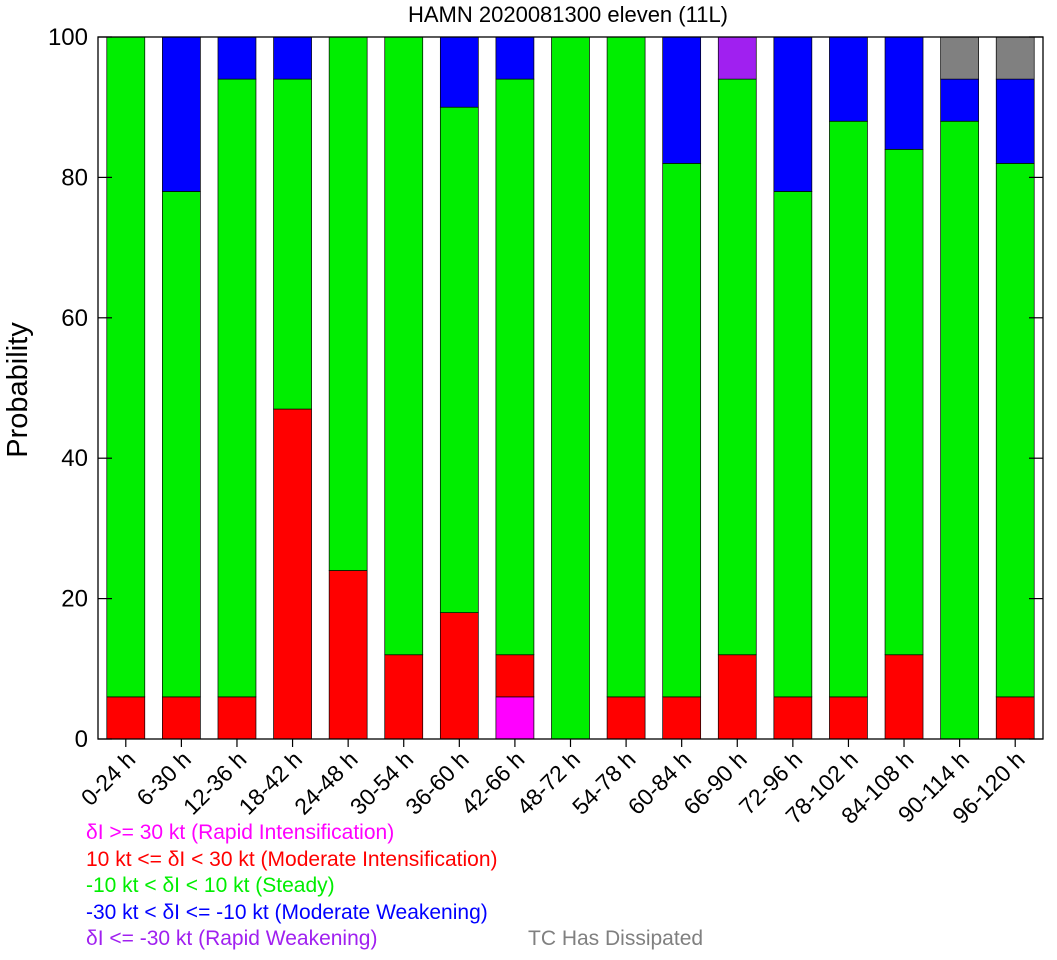 Image resolution: width=1057 pixels, height=960 pixels. Describe the element at coordinates (108, 778) in the screenshot. I see `x-tick-label-0: 0-24 h` at that location.